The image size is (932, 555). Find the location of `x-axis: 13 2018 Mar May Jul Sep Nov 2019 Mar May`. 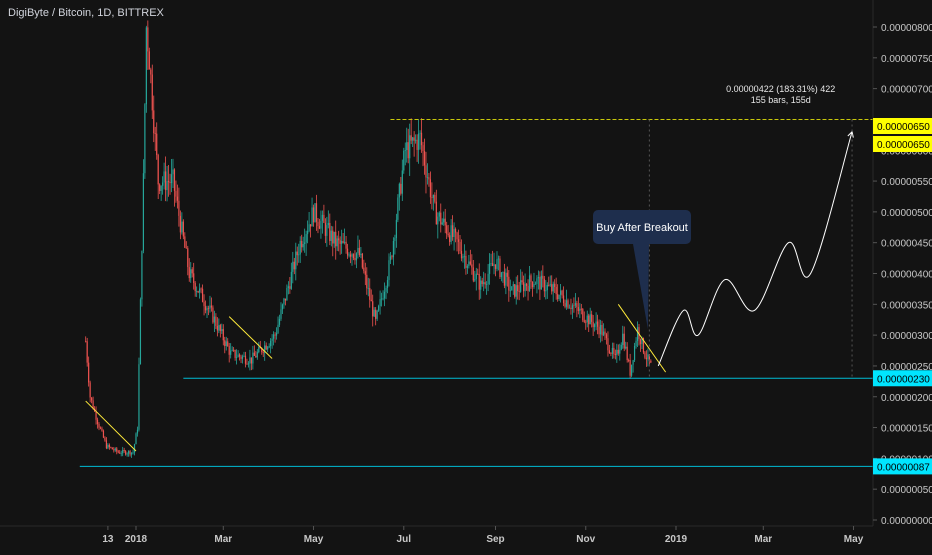

x-axis: 13 2018 Mar May Jul Sep Nov 2019 Mar May is located at coordinates (483, 535).